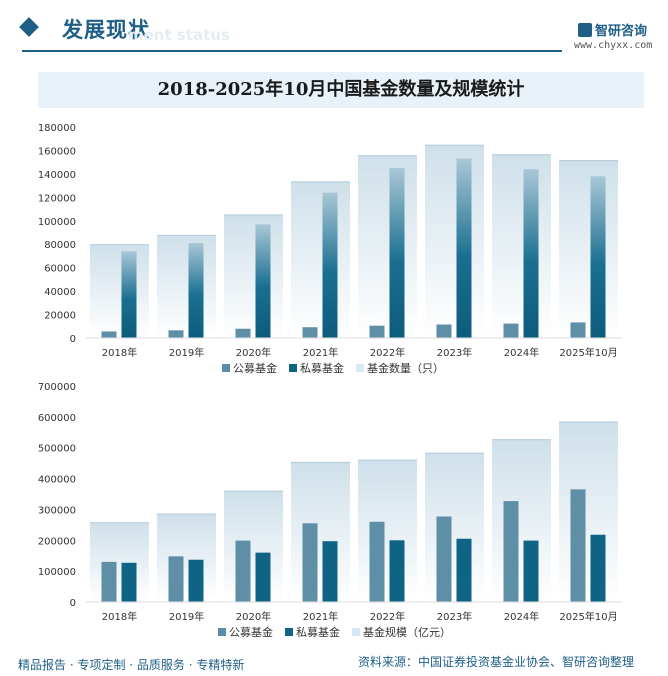 The width and height of the screenshot is (668, 676). Describe the element at coordinates (57, 418) in the screenshot. I see `y-tick-label: 600000` at that location.